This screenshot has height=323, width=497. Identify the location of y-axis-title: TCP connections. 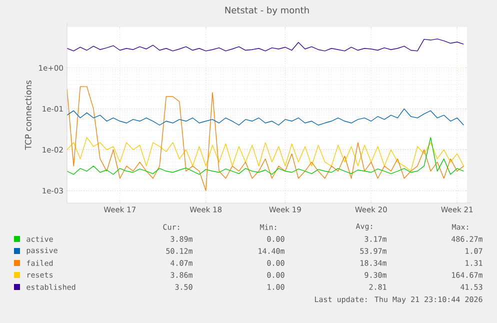
(28, 115).